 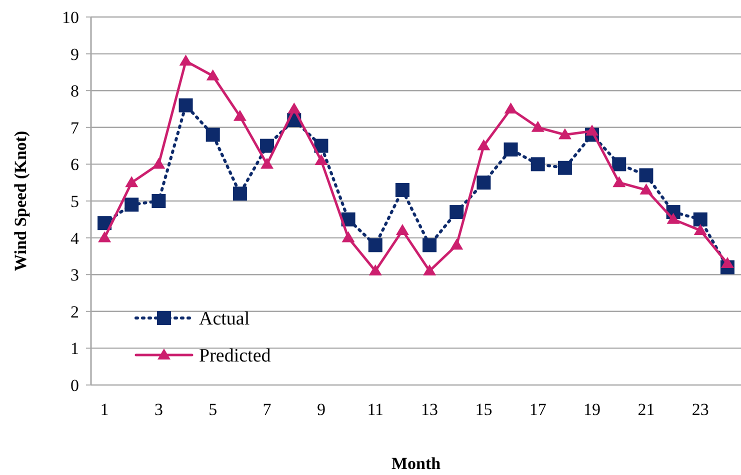 I want to click on y-tick-label: 3, so click(x=74, y=275).